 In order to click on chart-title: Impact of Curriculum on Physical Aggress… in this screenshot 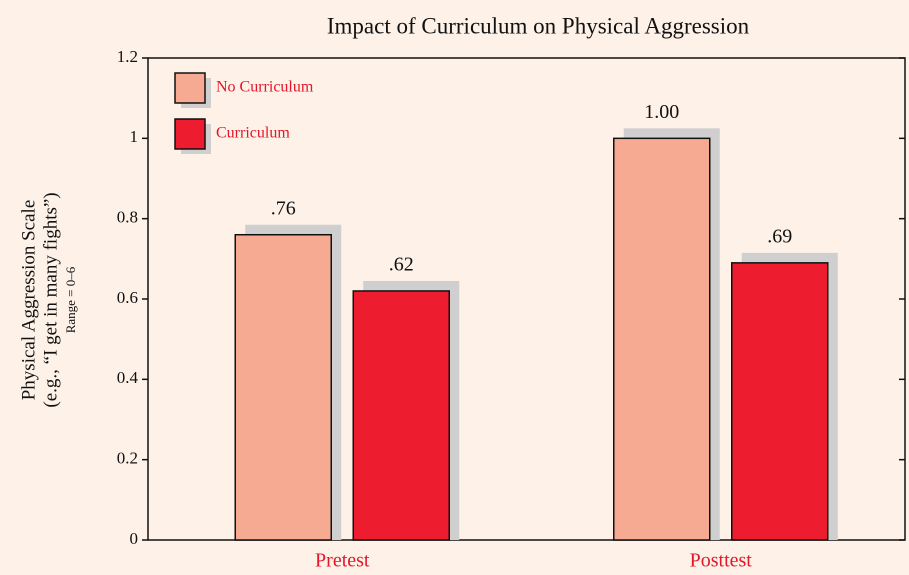, I will do `click(538, 25)`.